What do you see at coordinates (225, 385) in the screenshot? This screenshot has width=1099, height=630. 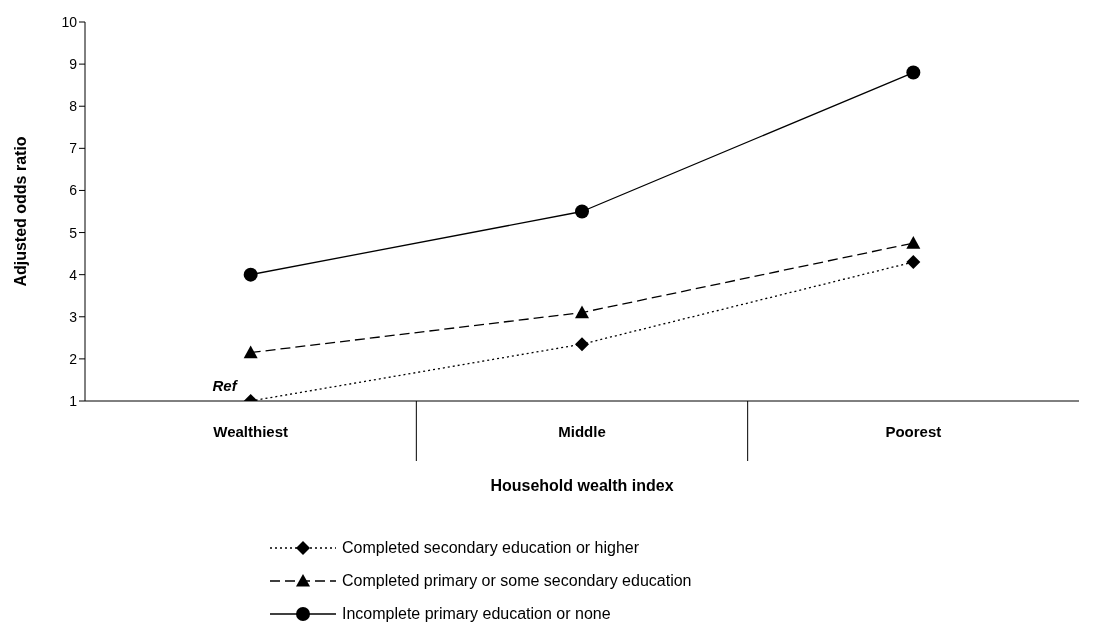 I see `annotation: Ref` at bounding box center [225, 385].